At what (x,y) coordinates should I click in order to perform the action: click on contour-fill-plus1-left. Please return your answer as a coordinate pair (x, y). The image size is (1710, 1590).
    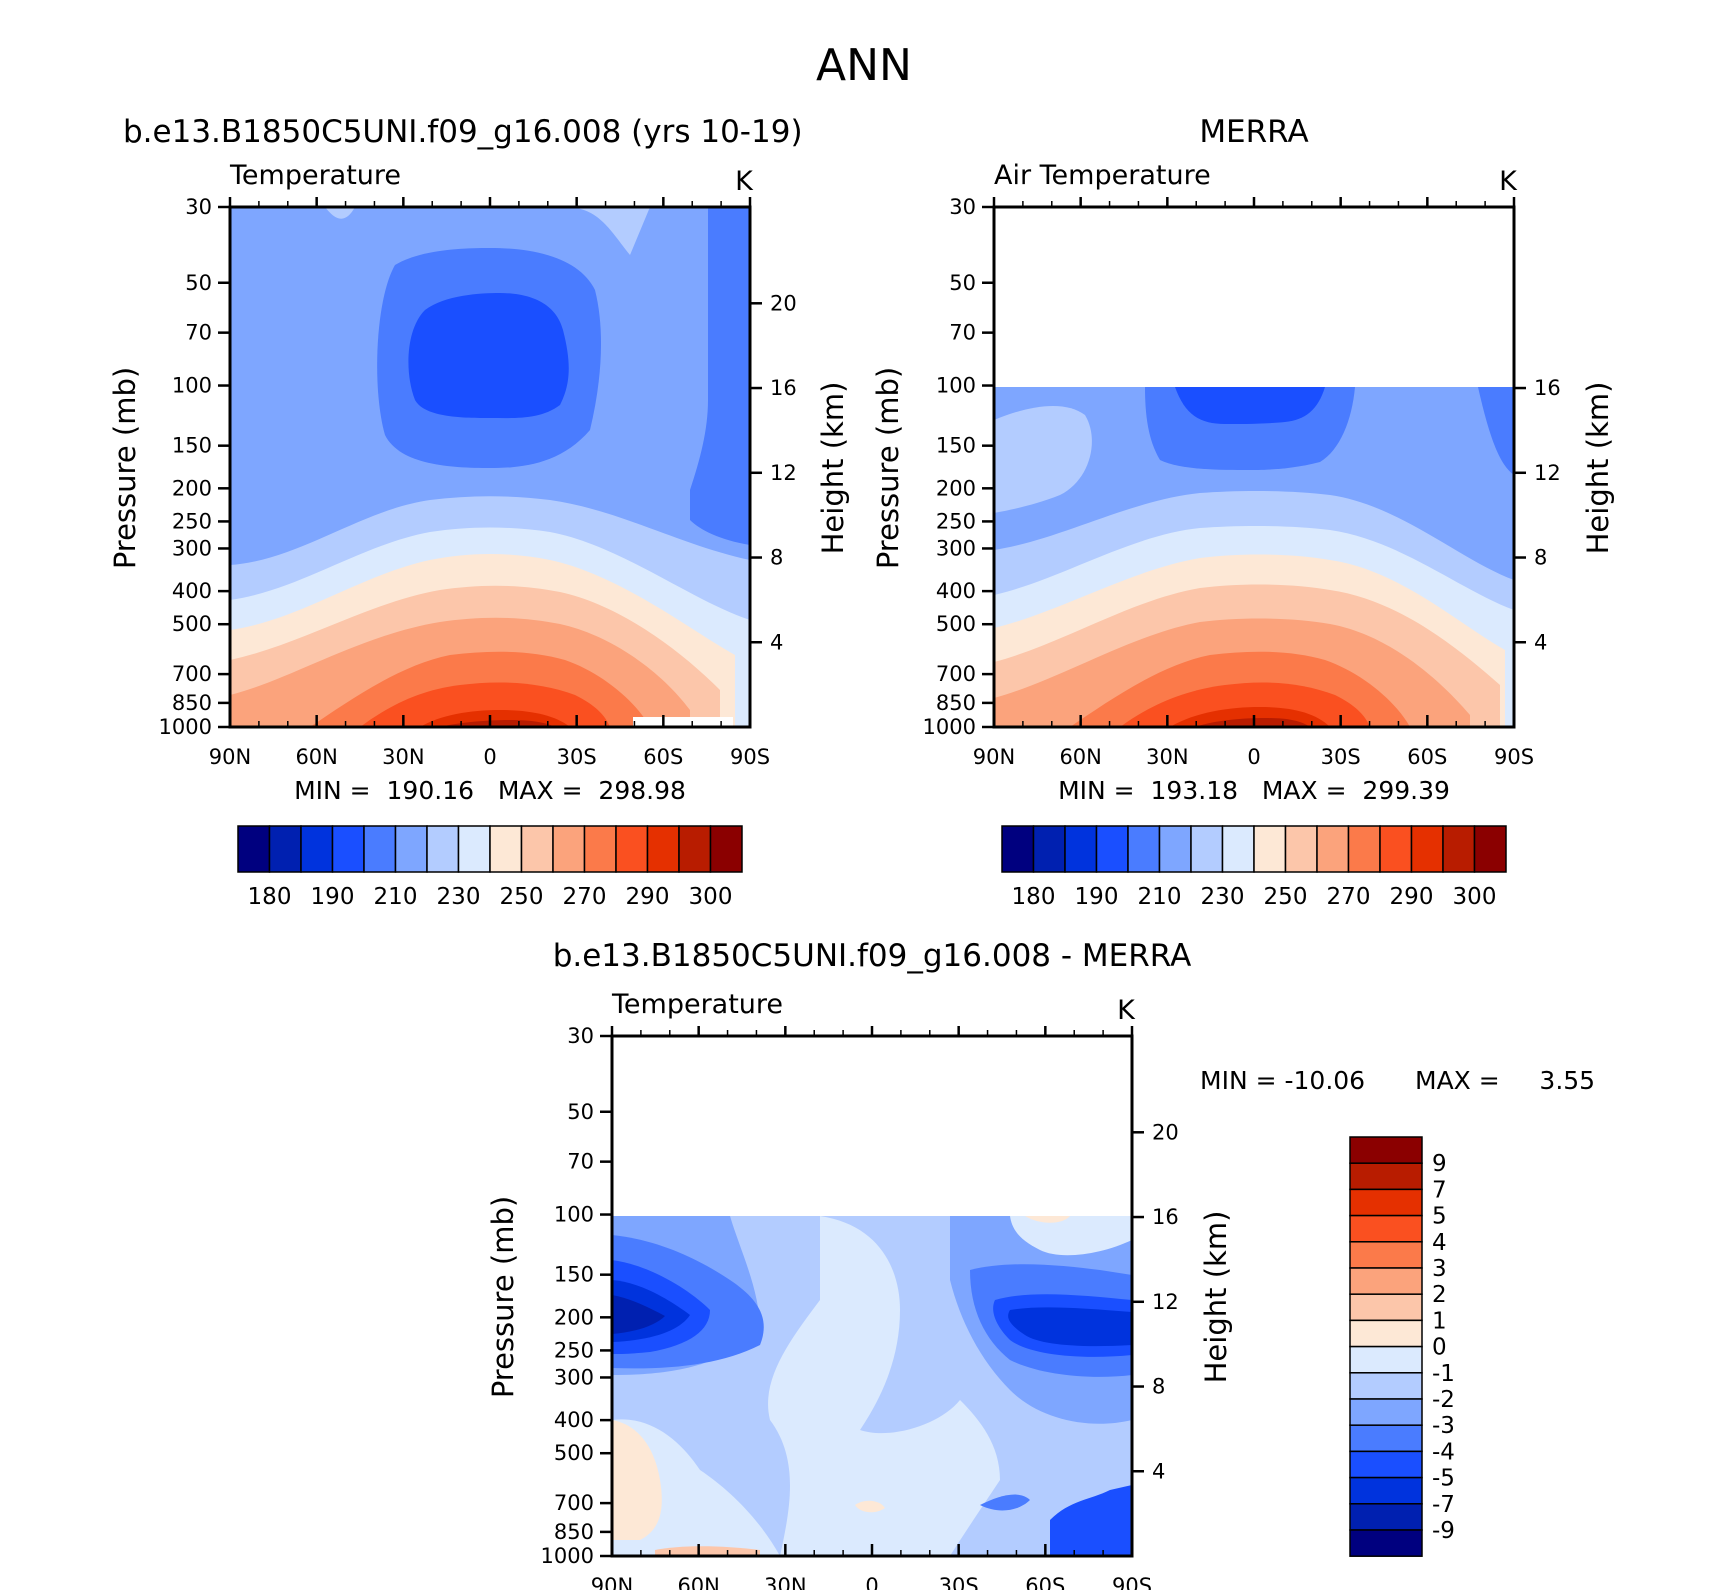
    Looking at the image, I should click on (637, 1480).